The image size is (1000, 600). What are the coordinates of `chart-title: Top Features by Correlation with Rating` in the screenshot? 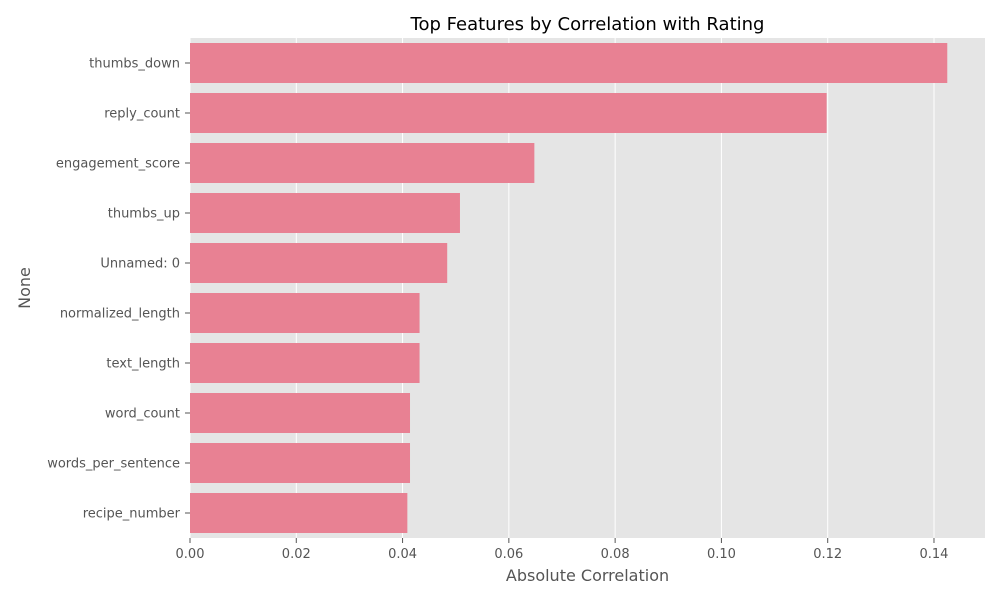 It's located at (587, 24).